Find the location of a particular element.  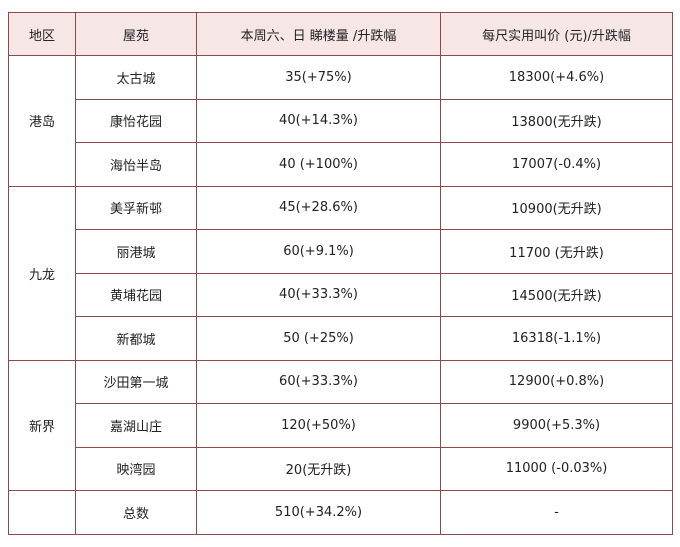

table-row: 海怡半岛 40 (+100%) 17007(-0.4%) is located at coordinates (341, 164).